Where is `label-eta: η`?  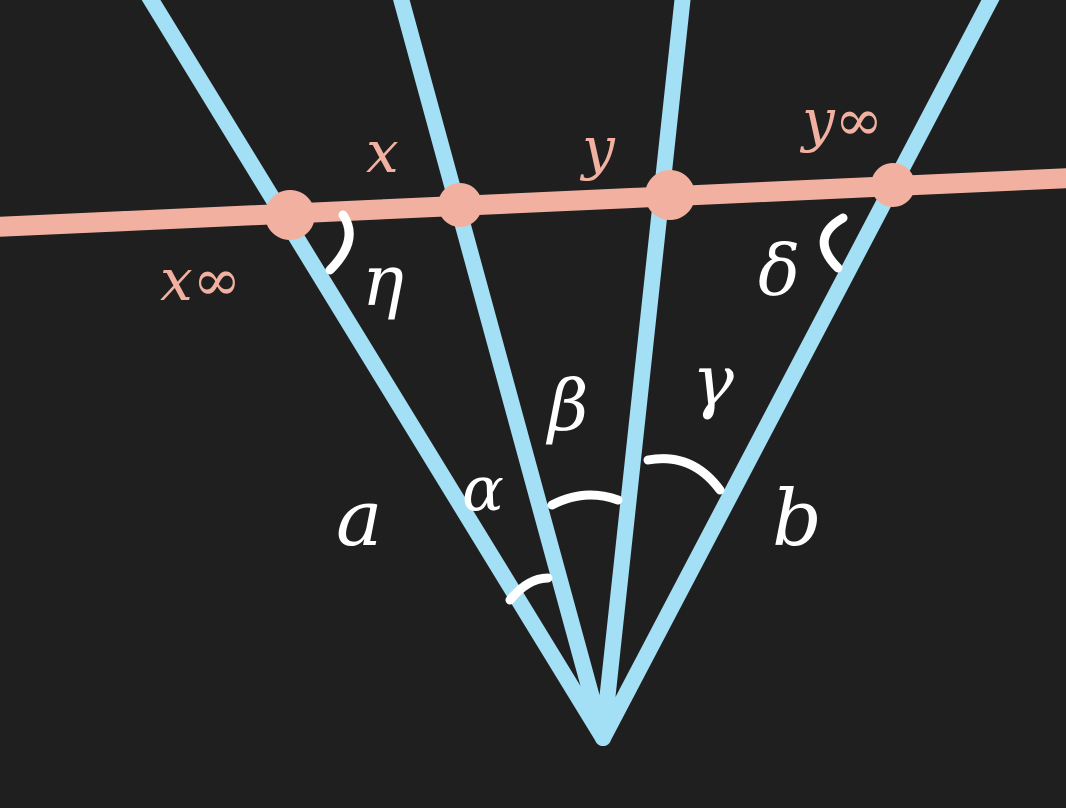
label-eta: η is located at coordinates (383, 281).